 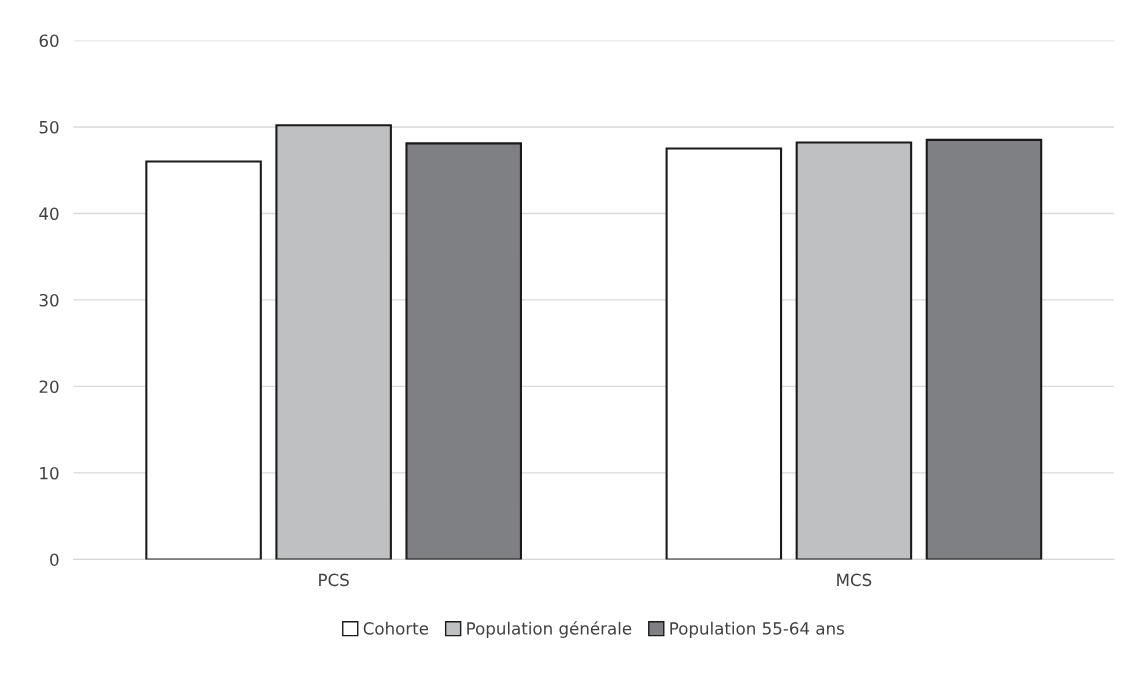 What do you see at coordinates (49, 41) in the screenshot?
I see `y-tick-label: 60` at bounding box center [49, 41].